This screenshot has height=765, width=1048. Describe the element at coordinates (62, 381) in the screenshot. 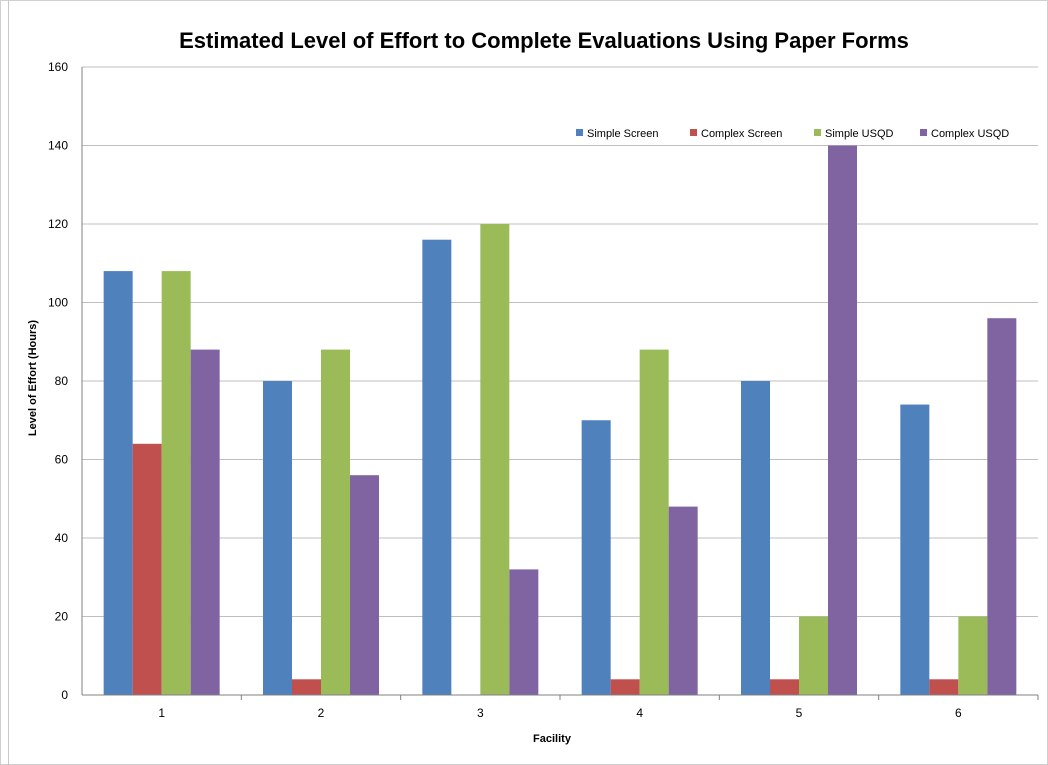

I see `y-tick-label: 80` at that location.